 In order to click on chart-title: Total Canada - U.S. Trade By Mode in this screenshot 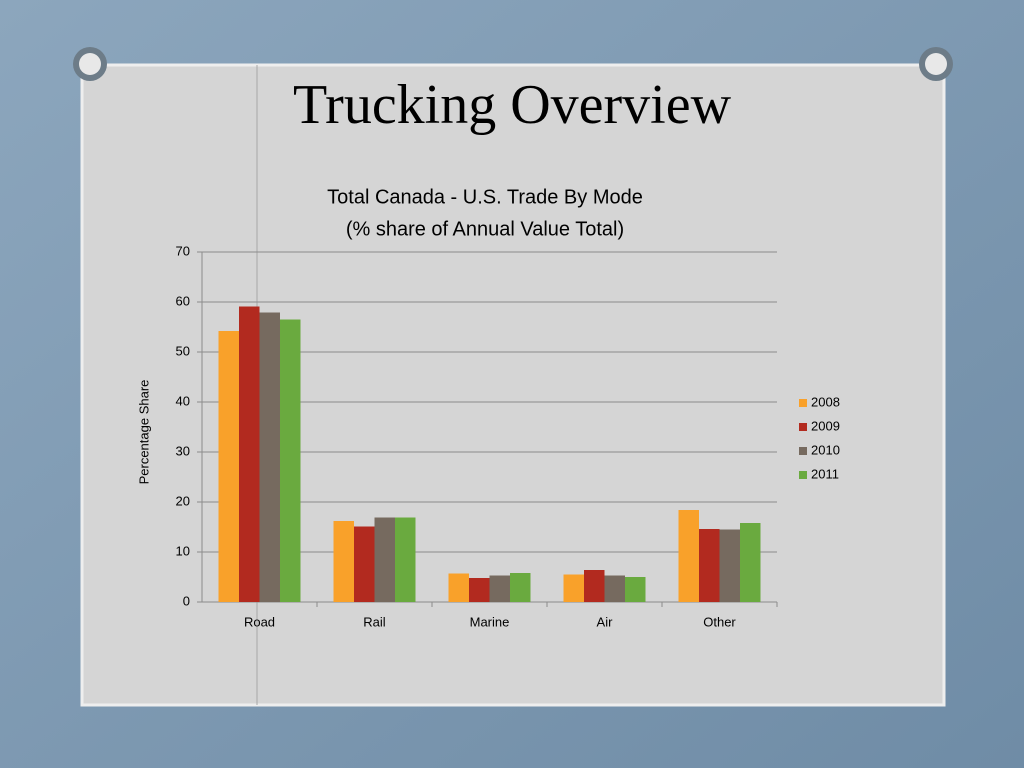, I will do `click(485, 197)`.